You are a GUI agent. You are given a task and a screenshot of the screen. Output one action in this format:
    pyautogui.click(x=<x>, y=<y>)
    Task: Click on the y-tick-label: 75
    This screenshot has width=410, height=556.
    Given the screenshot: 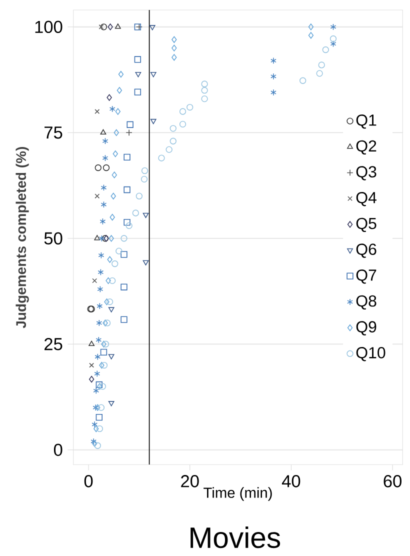 What is the action you would take?
    pyautogui.click(x=53, y=132)
    